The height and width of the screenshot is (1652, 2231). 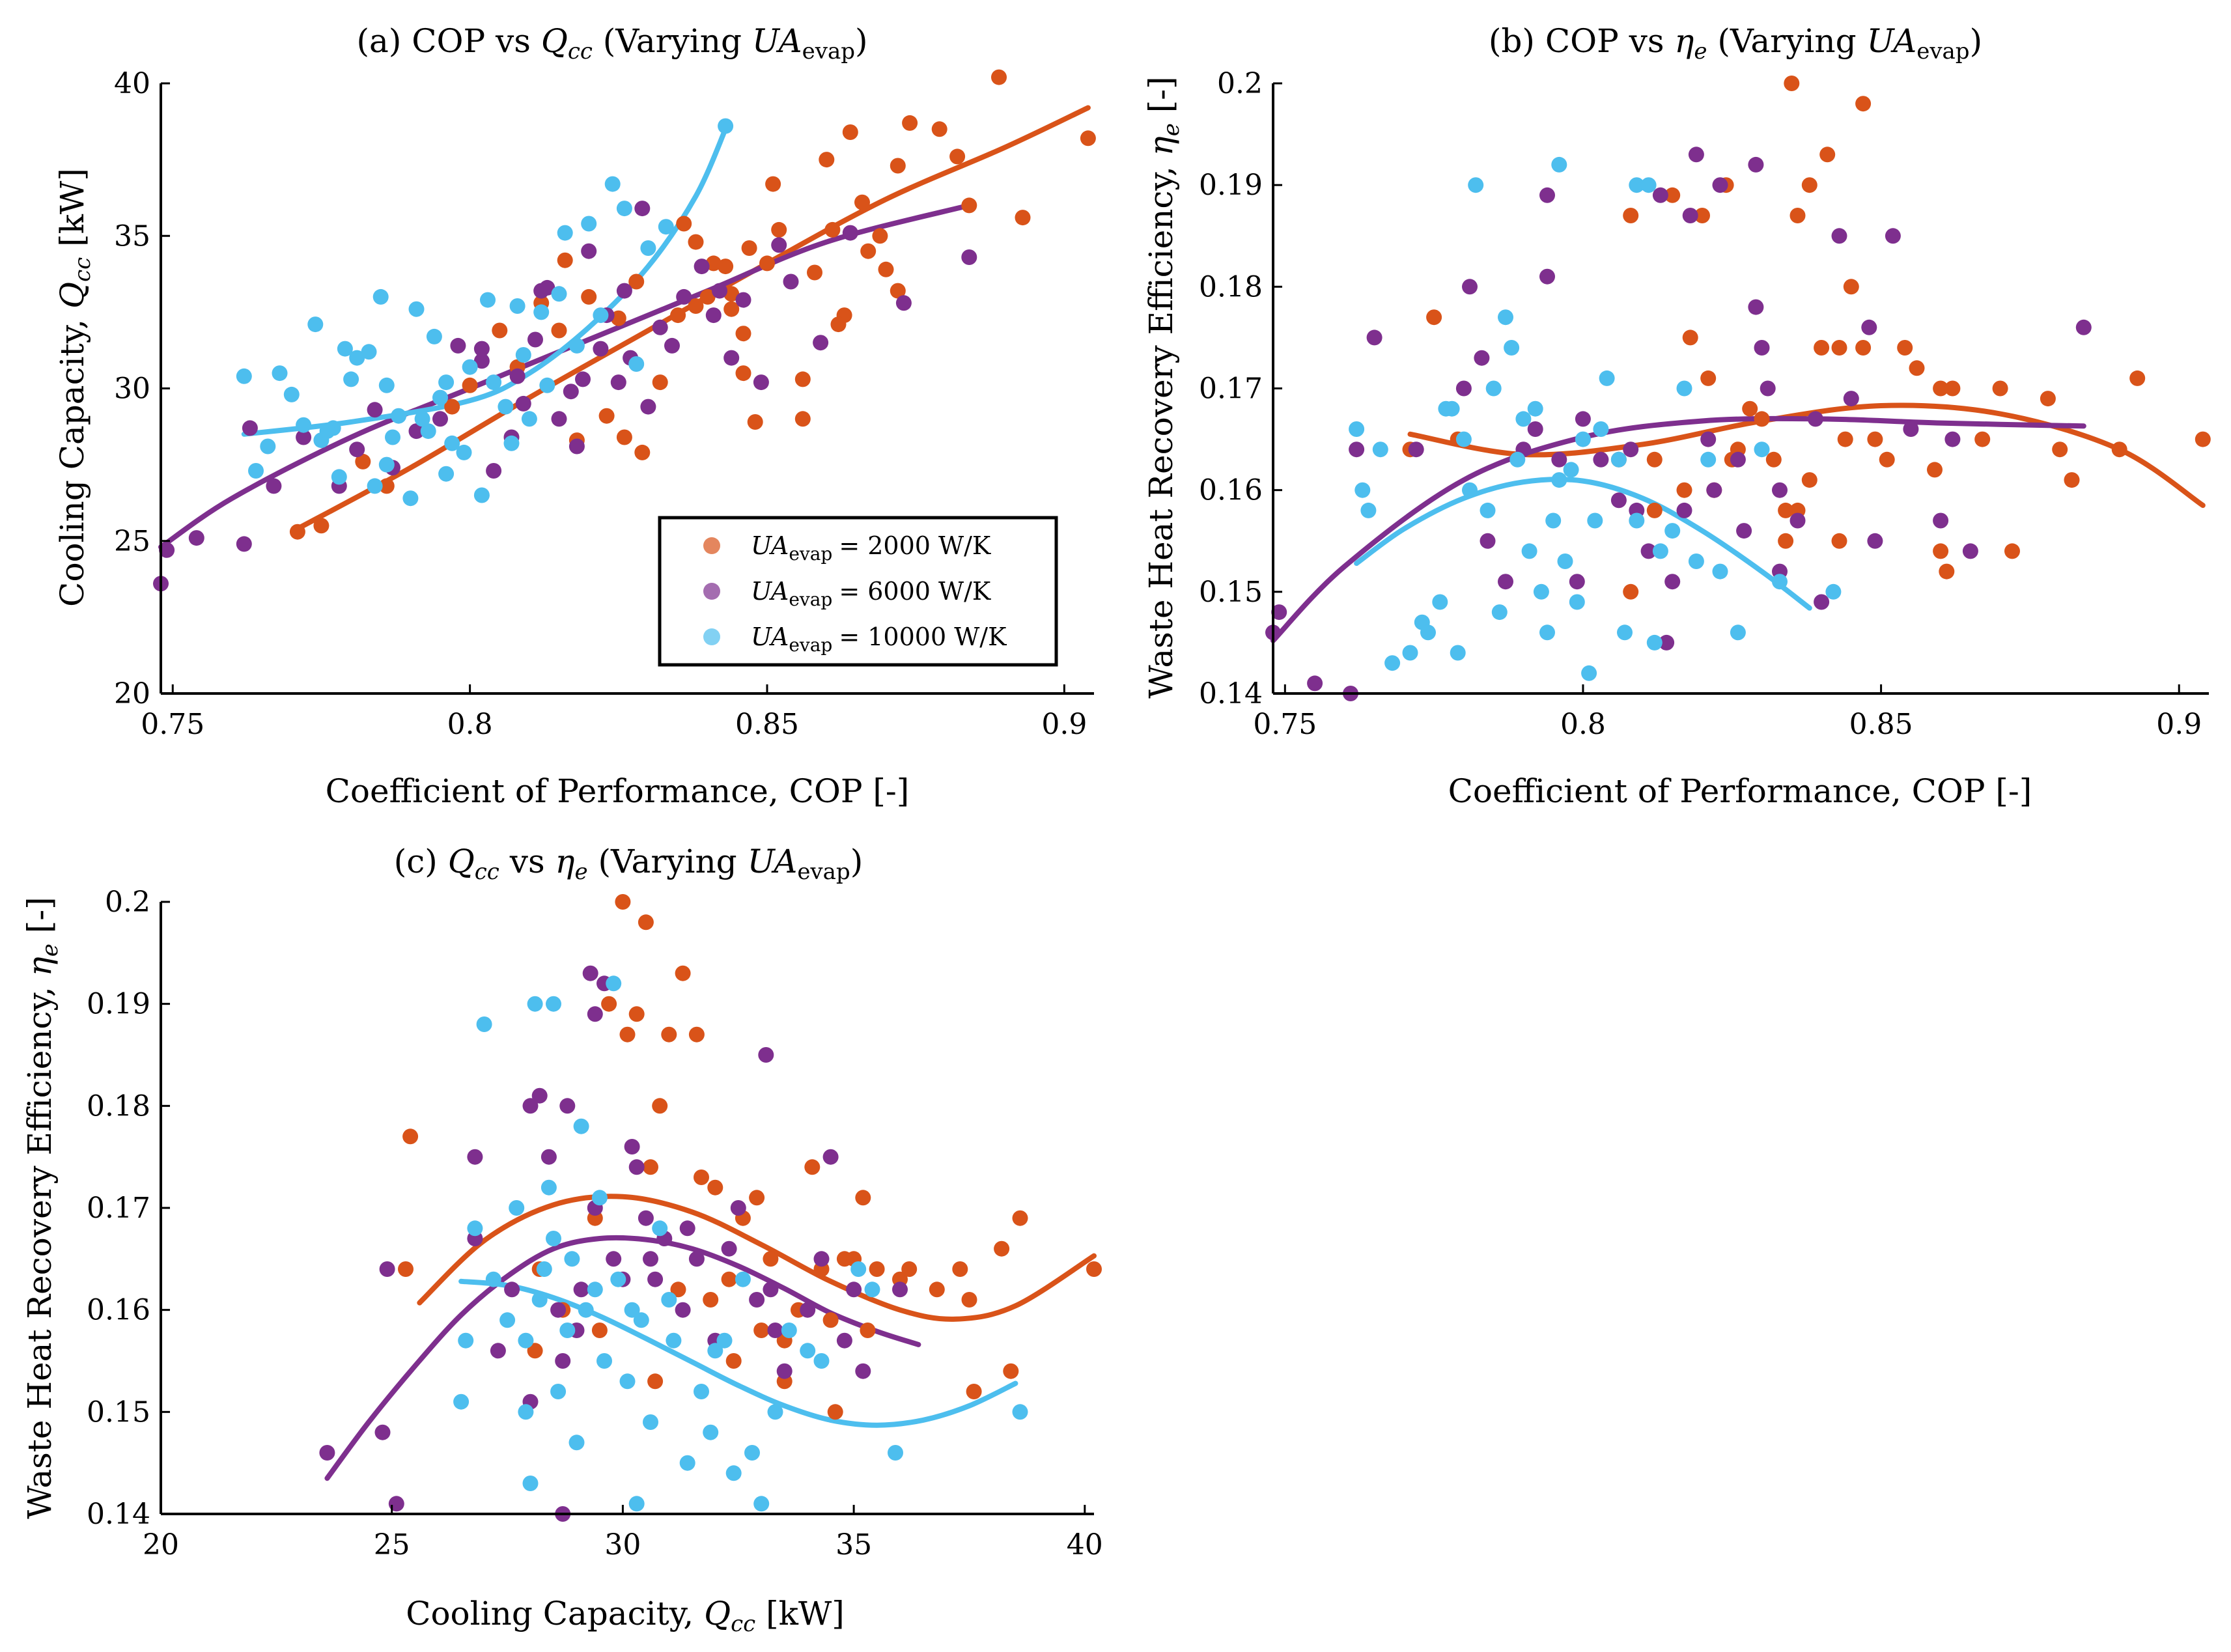 What do you see at coordinates (1231, 593) in the screenshot?
I see `y-tick-label: 0.15` at bounding box center [1231, 593].